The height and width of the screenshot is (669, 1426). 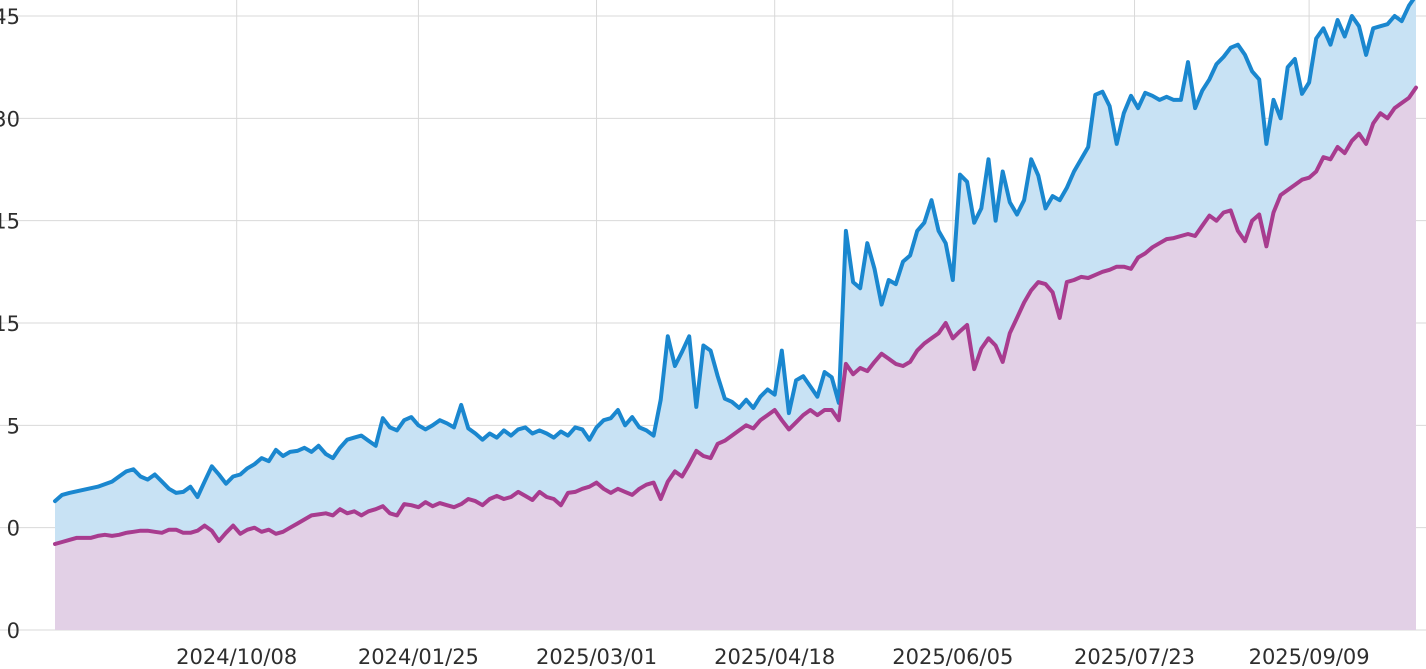 What do you see at coordinates (10, 119) in the screenshot?
I see `y-tick-label: 30` at bounding box center [10, 119].